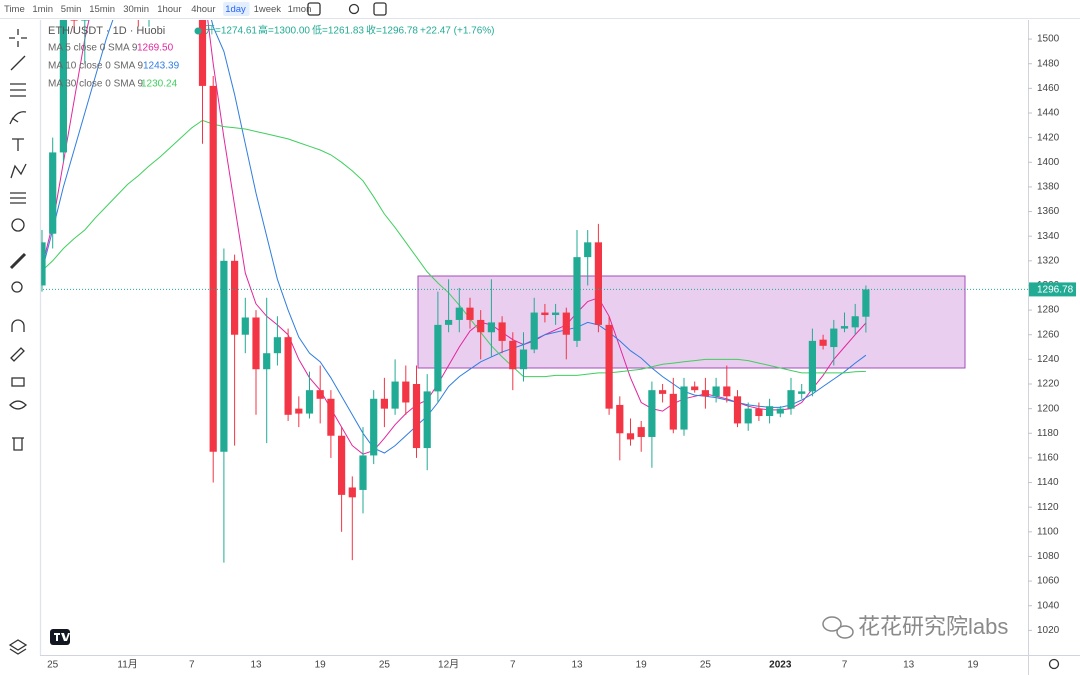 Image resolution: width=1080 pixels, height=675 pixels. Describe the element at coordinates (1048, 236) in the screenshot. I see `y-tick-label: 1340` at that location.